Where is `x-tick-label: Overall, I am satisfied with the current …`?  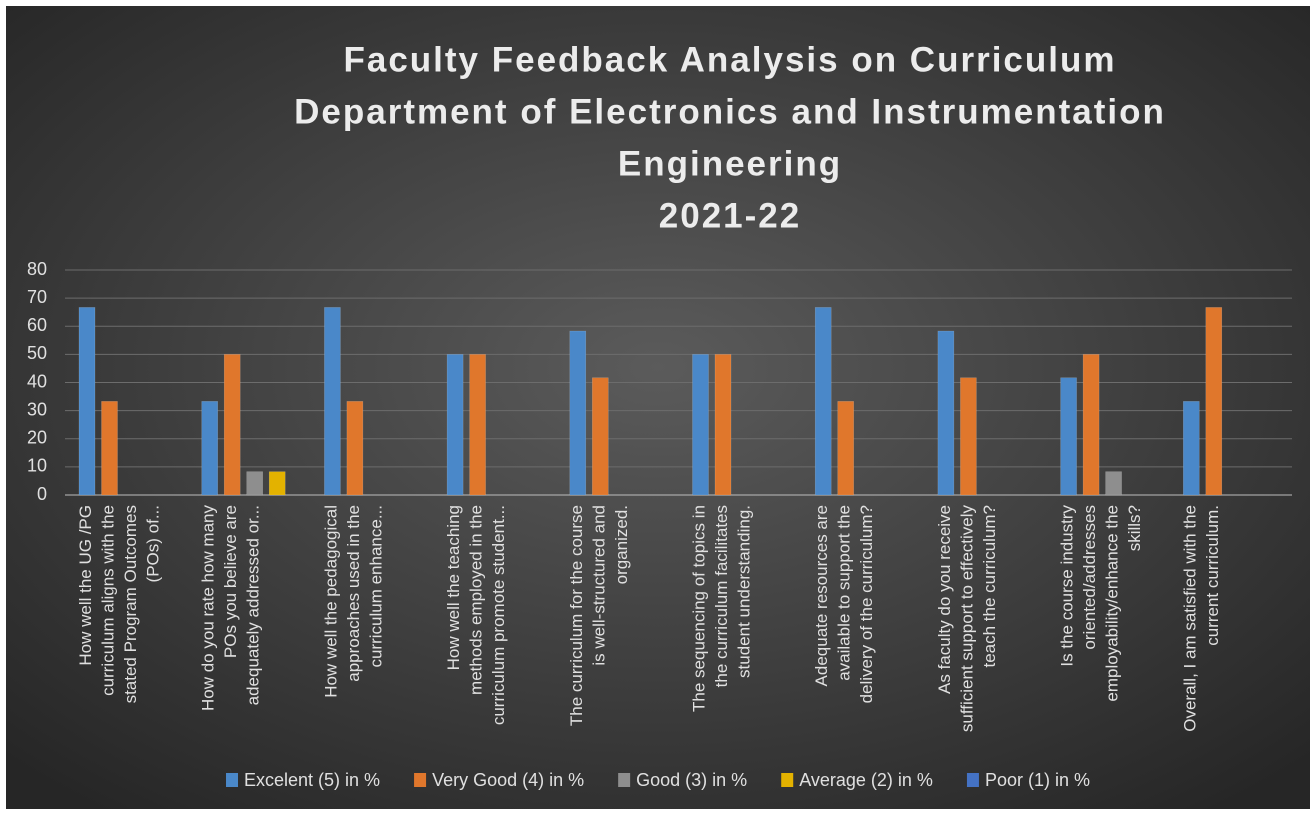
x-tick-label: Overall, I am satisfied with the current … is located at coordinates (1202, 618).